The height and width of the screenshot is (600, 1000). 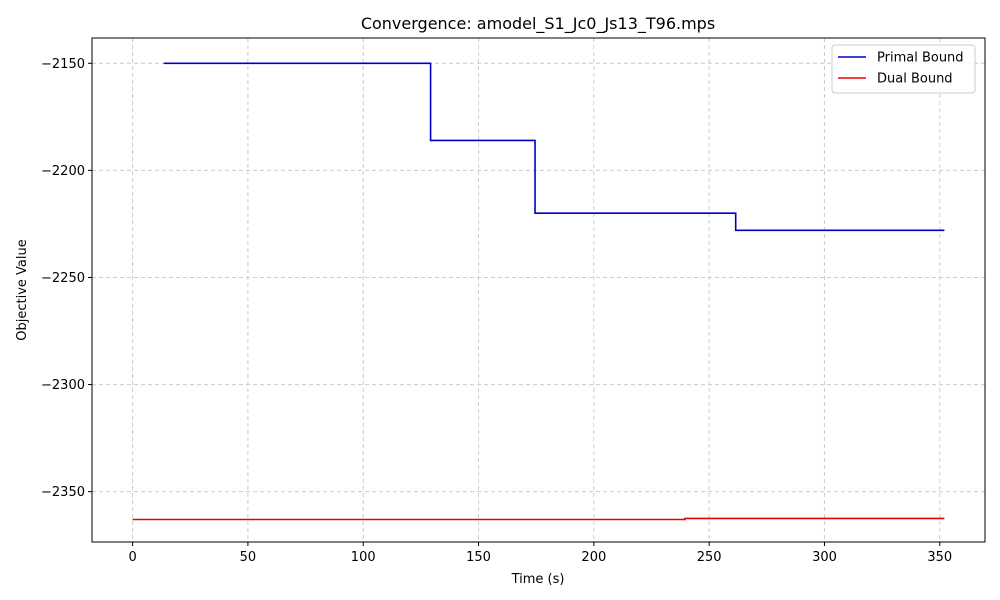 I want to click on x-tick-label: 50, so click(x=248, y=557).